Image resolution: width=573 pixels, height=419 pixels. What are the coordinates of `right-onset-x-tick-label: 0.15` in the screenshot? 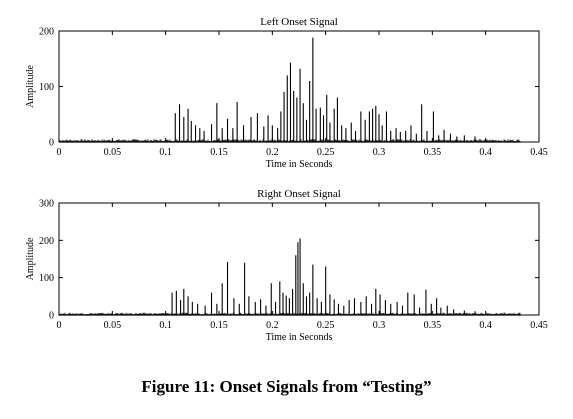 It's located at (219, 325).